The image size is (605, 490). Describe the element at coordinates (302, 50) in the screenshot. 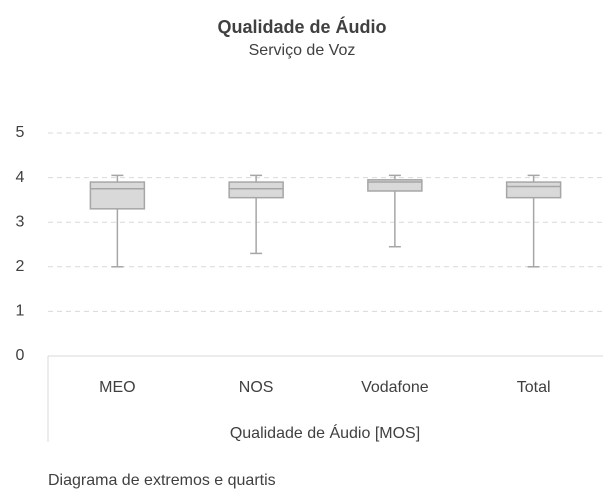

I see `chart-subtitle: Serviço de Voz` at that location.